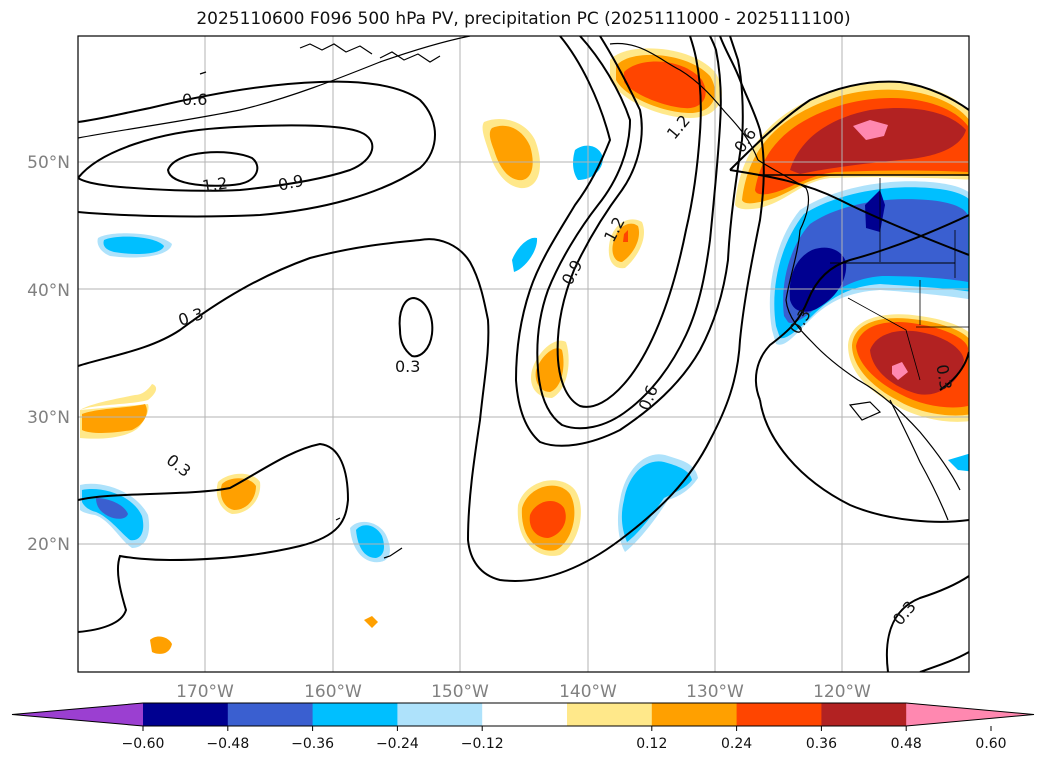 This screenshot has height=765, width=1047. Describe the element at coordinates (849, 125) in the screenshot. I see `pv-contour-0p6-east` at that location.